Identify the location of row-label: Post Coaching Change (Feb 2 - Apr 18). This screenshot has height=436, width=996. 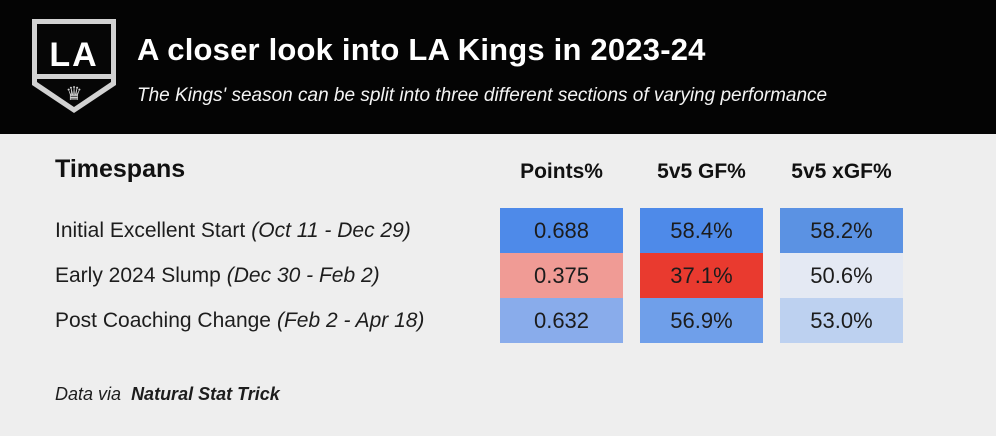
(269, 320).